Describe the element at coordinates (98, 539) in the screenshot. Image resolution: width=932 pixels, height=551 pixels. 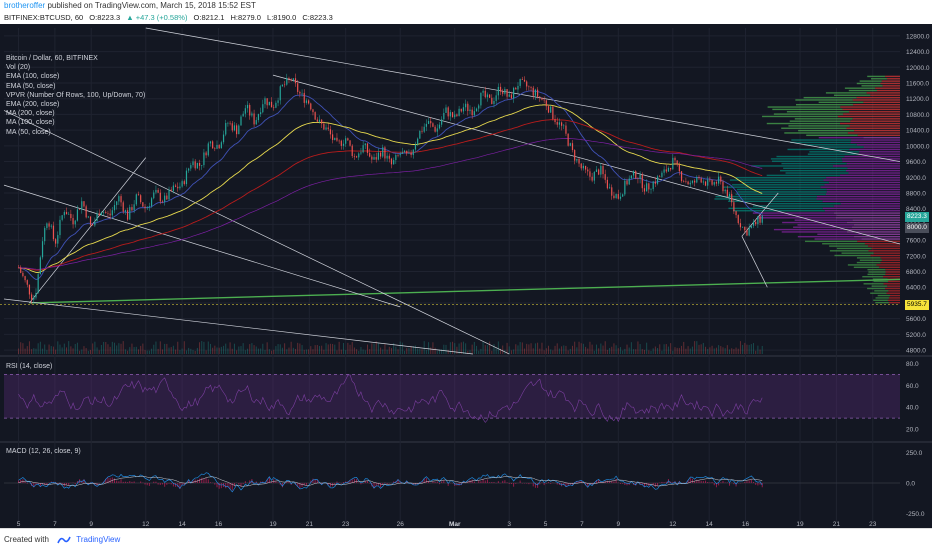
I see `footer-brand: TradingView` at that location.